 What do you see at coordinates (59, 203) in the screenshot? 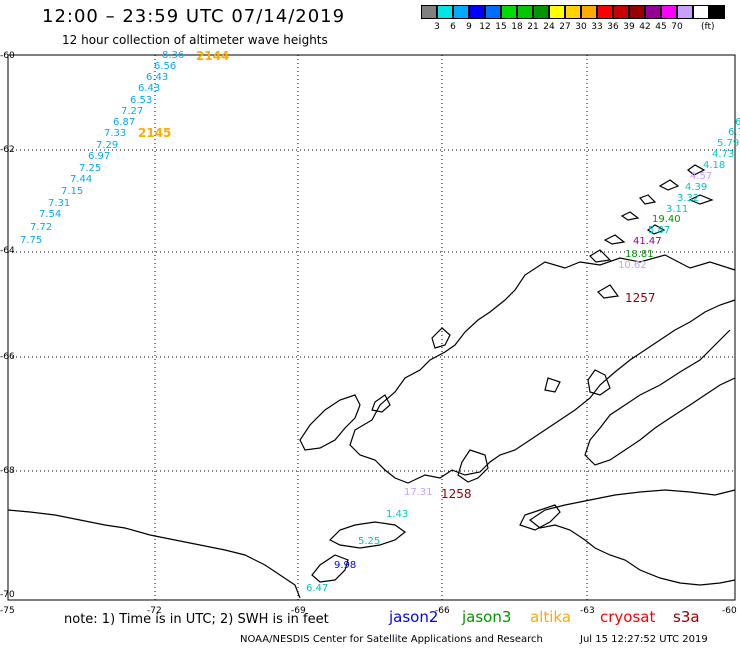
I see `track1-value: 7.31` at bounding box center [59, 203].